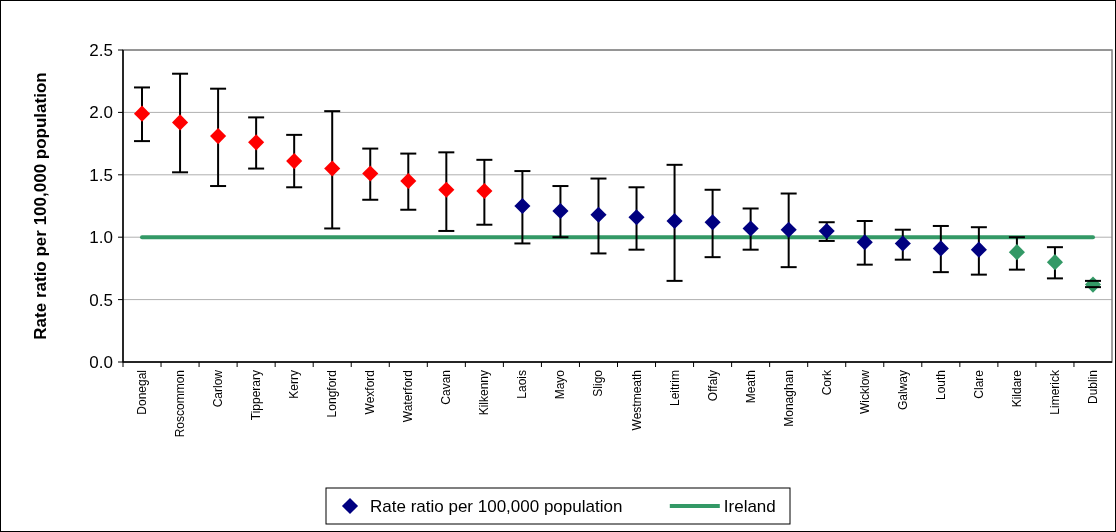  What do you see at coordinates (408, 396) in the screenshot?
I see `x-tick-label: Waterford` at bounding box center [408, 396].